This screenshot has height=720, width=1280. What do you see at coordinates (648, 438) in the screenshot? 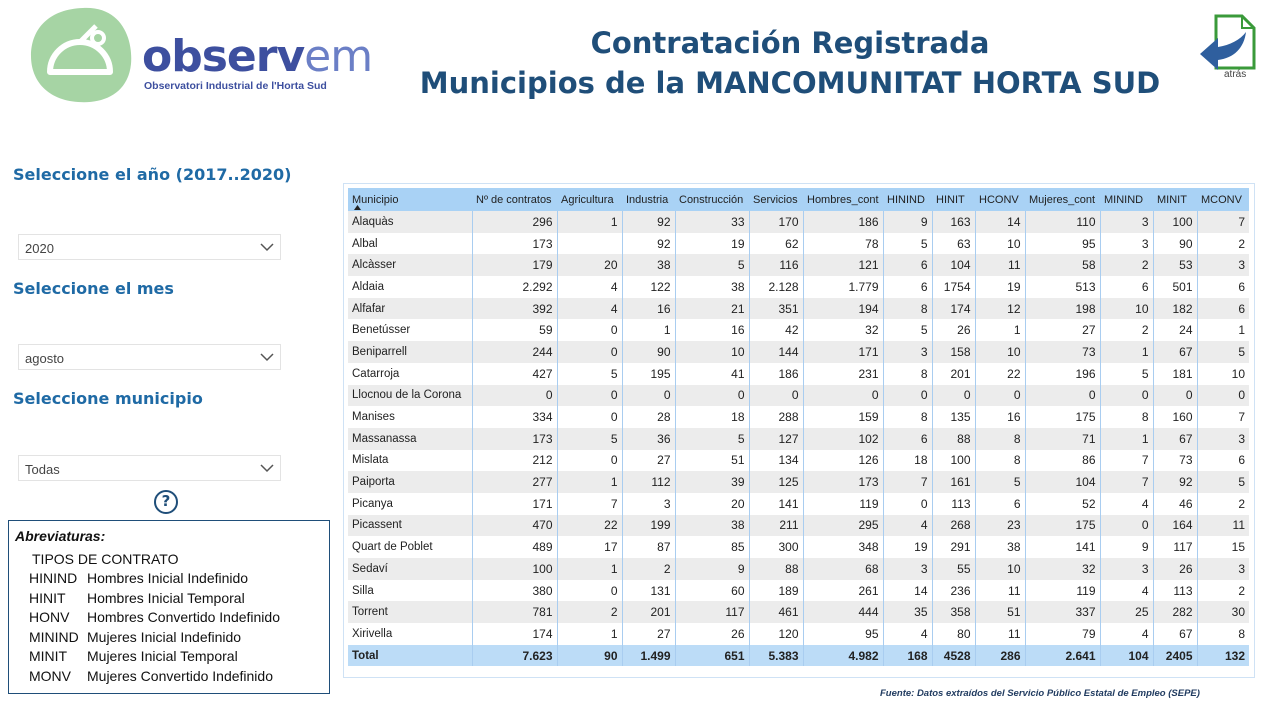
I see `value-cell: 36` at bounding box center [648, 438].